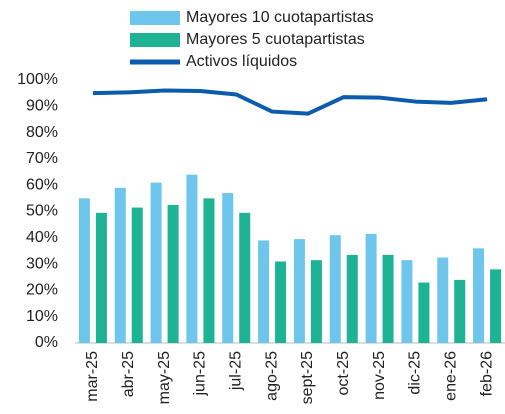 The image size is (505, 414). Describe the element at coordinates (290, 102) in the screenshot. I see `line` at that location.